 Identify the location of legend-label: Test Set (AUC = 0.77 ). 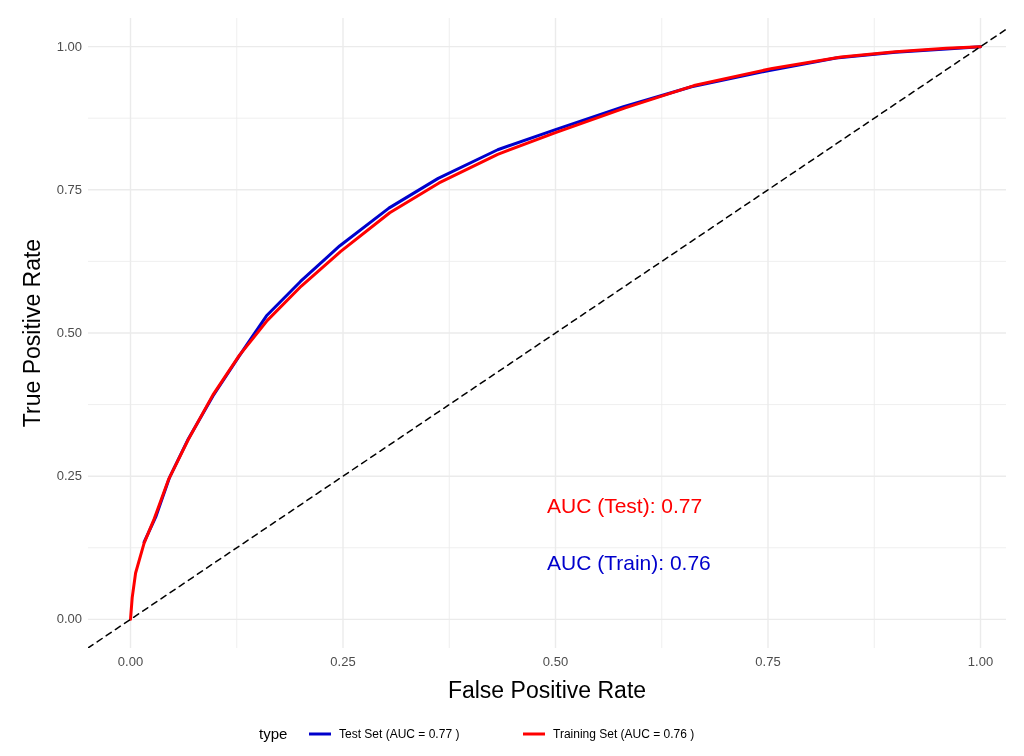
(399, 734).